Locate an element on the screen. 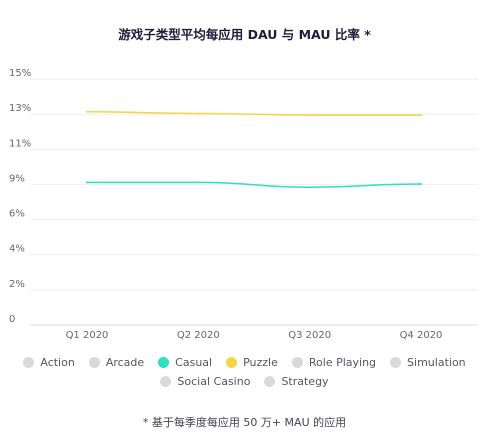  x-tick-label: Q4 2020 is located at coordinates (421, 335).